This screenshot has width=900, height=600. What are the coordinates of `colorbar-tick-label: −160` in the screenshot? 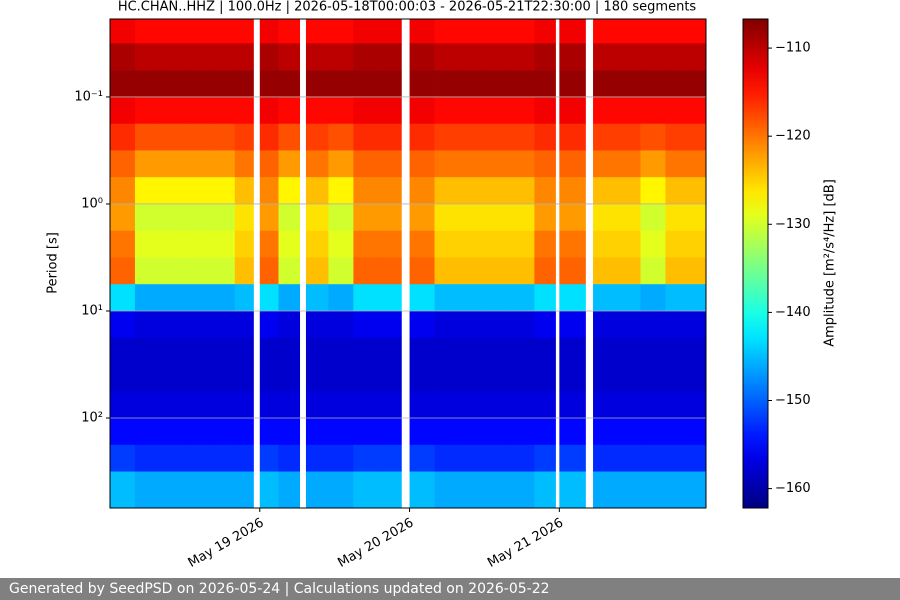 It's located at (793, 488).